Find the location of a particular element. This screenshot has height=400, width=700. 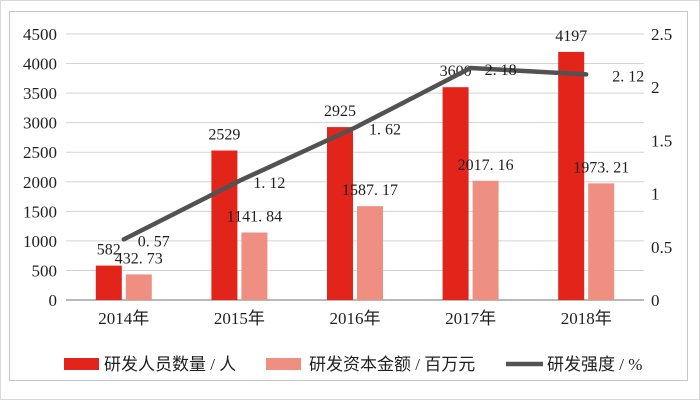

legend-label: 研发资本金额 / 百万元 is located at coordinates (392, 364).